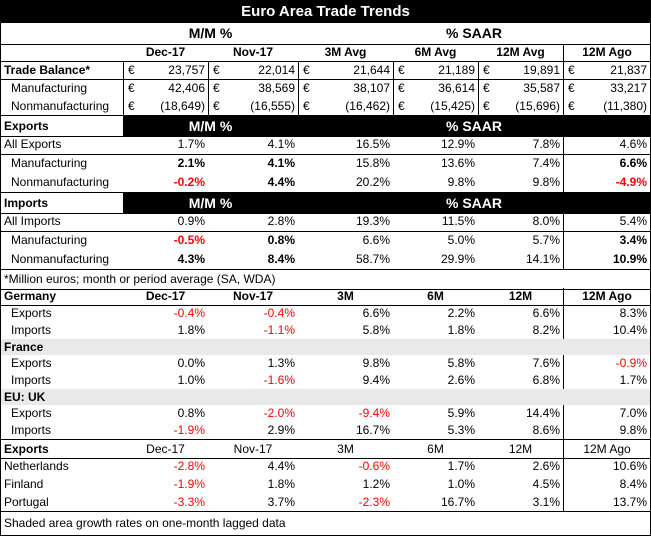  I want to click on value-cell: 3.7%, so click(281, 502).